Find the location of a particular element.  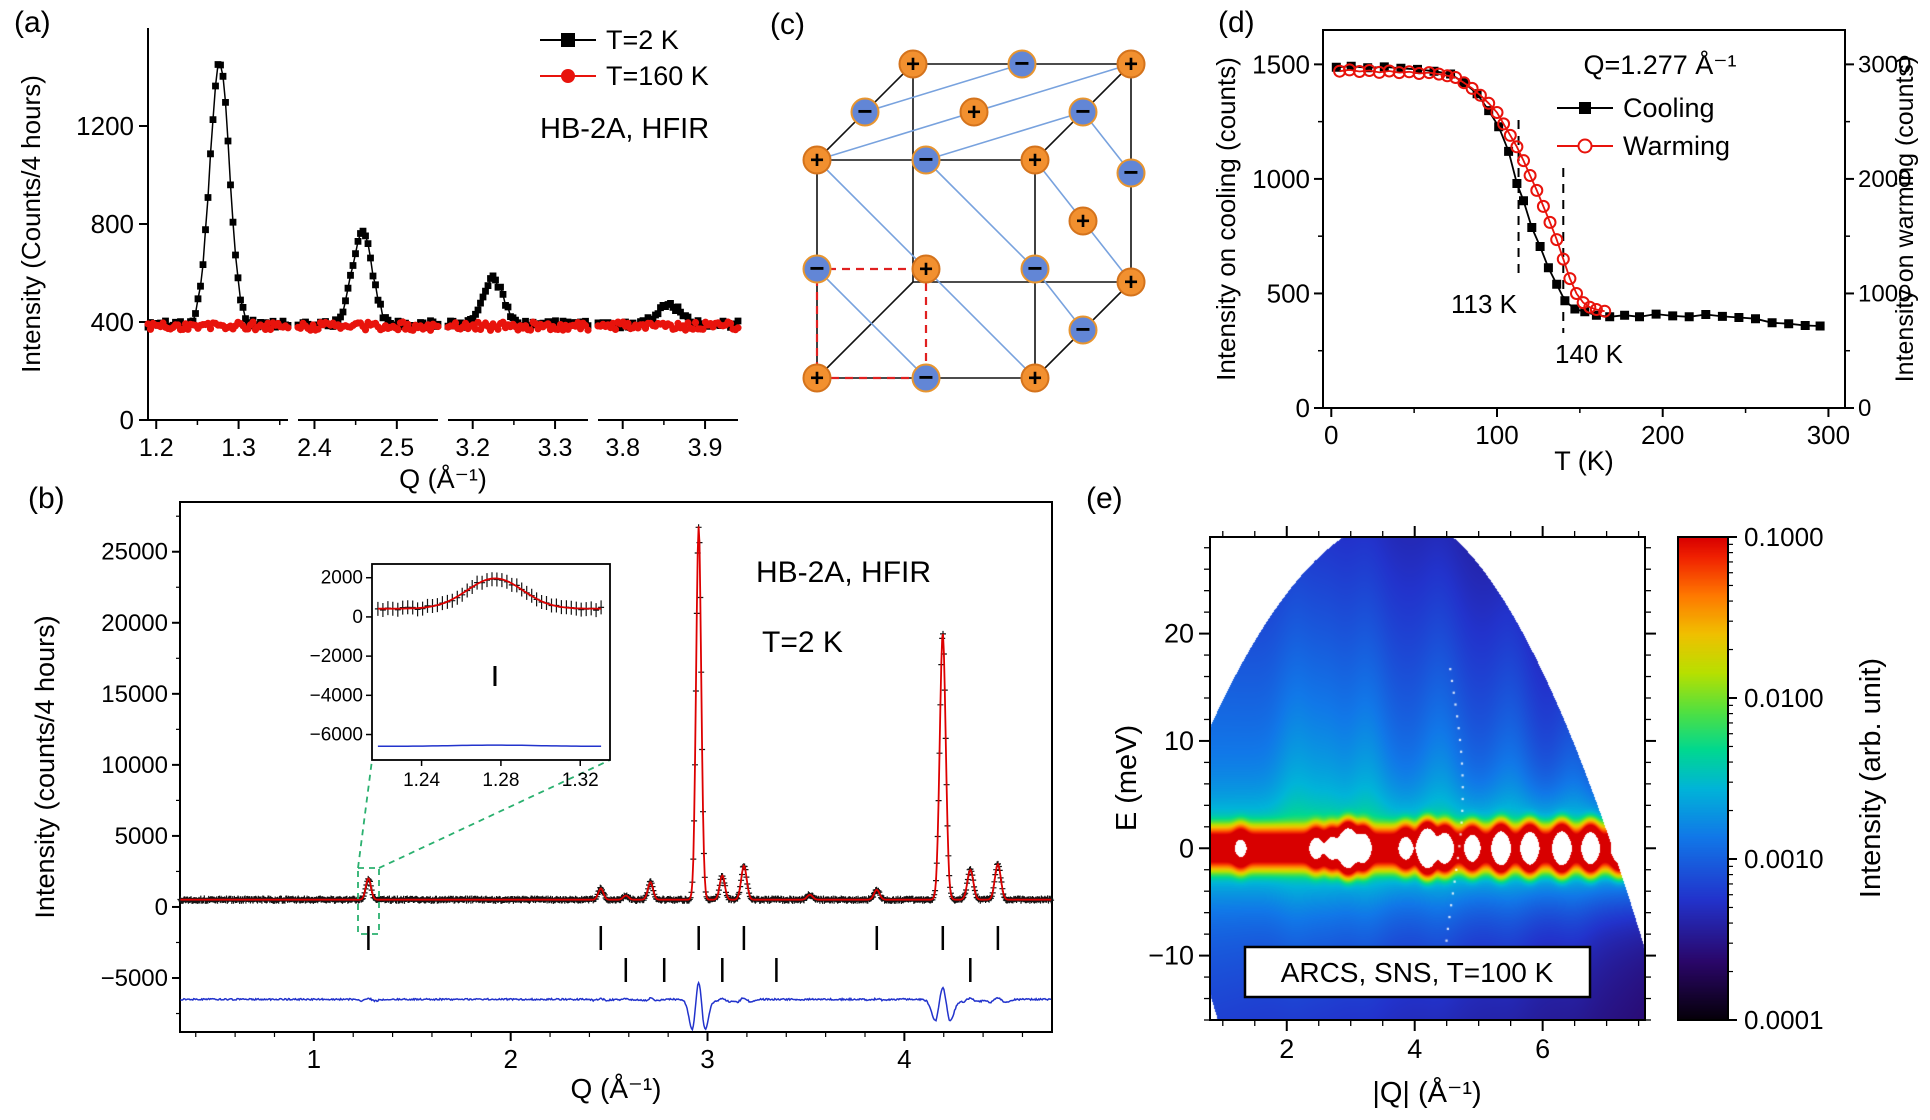

b-zoom-box is located at coordinates (484, 847).